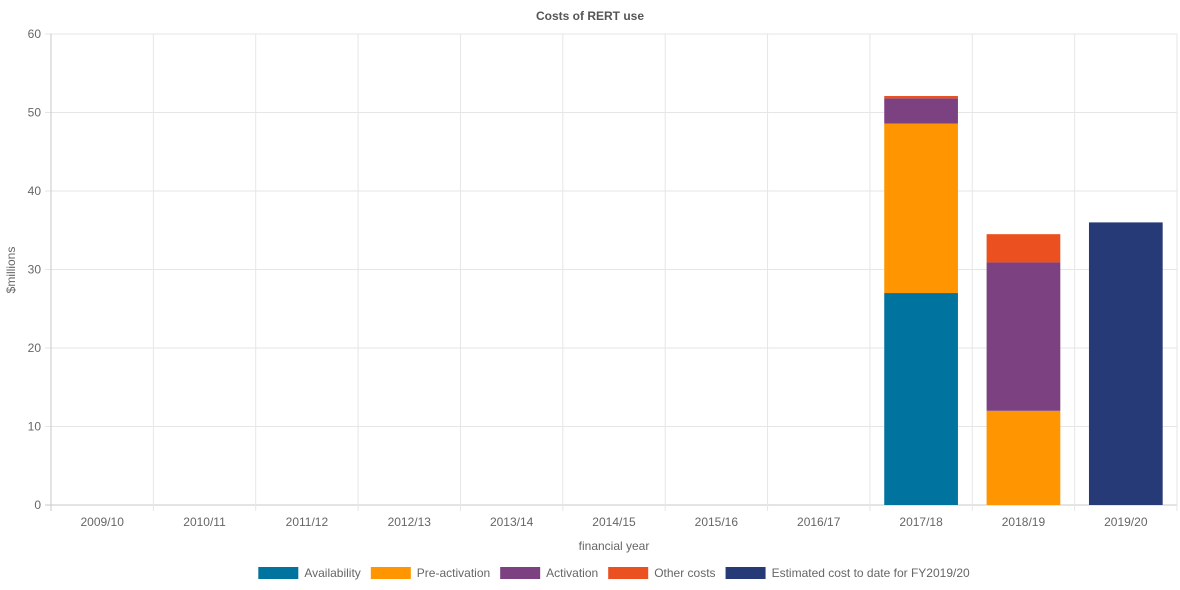  Describe the element at coordinates (572, 573) in the screenshot. I see `legend-label: Activation` at that location.